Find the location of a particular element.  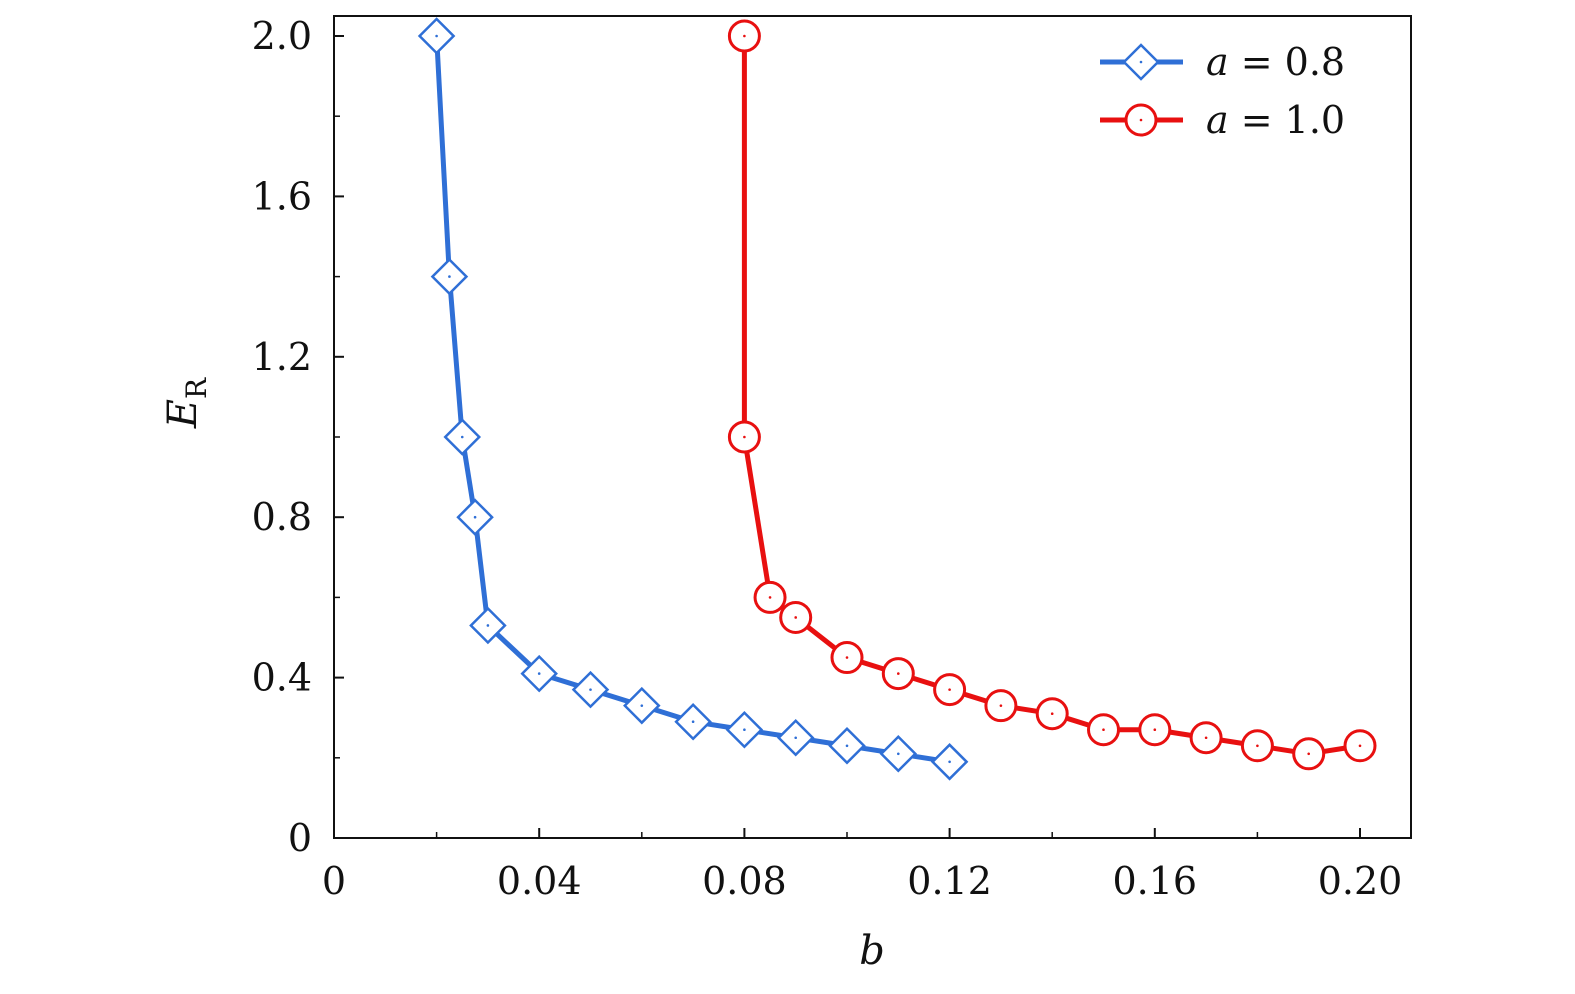

legend-label: a = 0.8 is located at coordinates (1275, 62).